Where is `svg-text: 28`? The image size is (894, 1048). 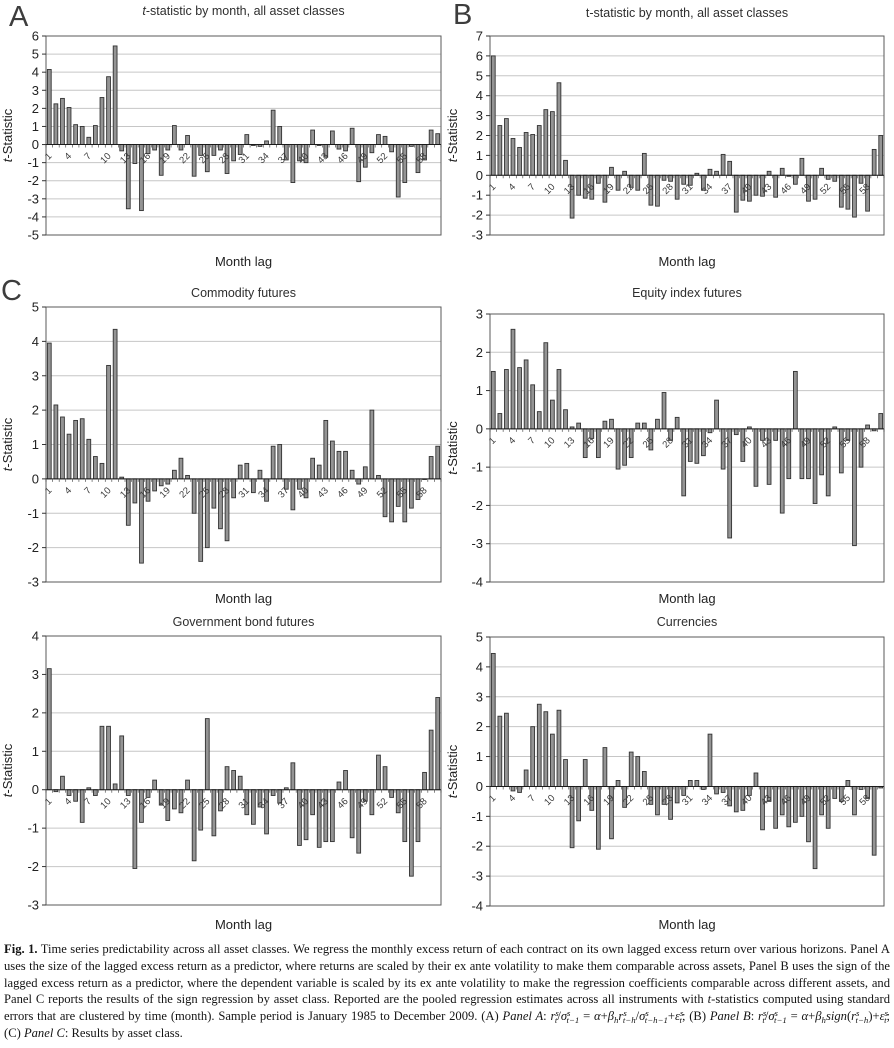 svg-text: 28 is located at coordinates (667, 442).